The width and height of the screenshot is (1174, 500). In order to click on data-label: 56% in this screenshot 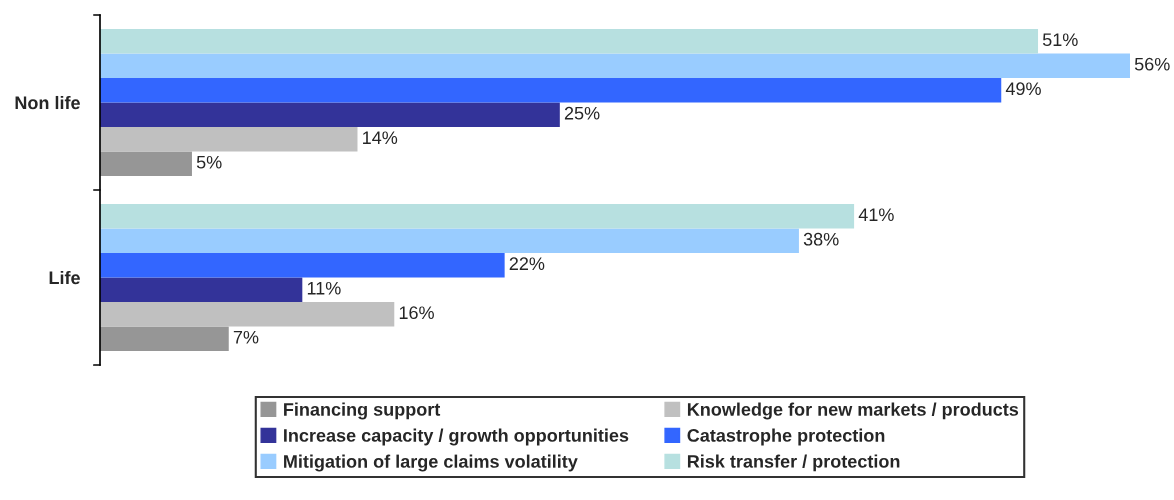, I will do `click(1152, 64)`.